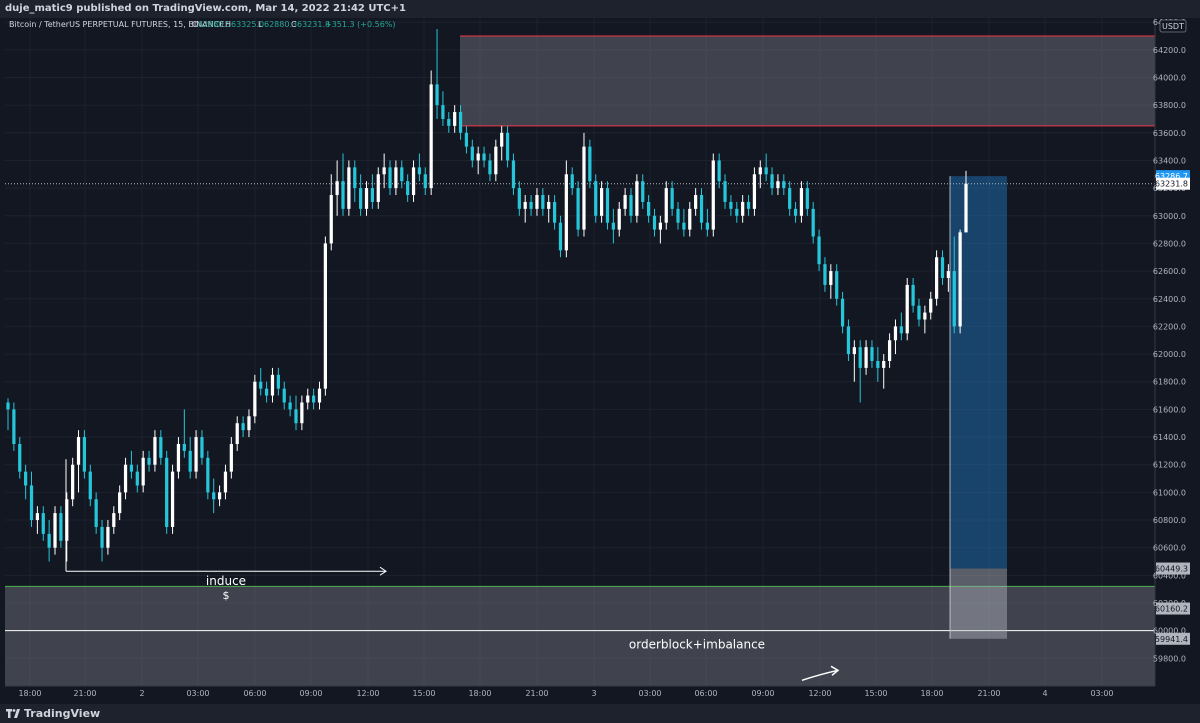 This screenshot has width=1200, height=723. Describe the element at coordinates (820, 675) in the screenshot. I see `curve-arrow` at that location.